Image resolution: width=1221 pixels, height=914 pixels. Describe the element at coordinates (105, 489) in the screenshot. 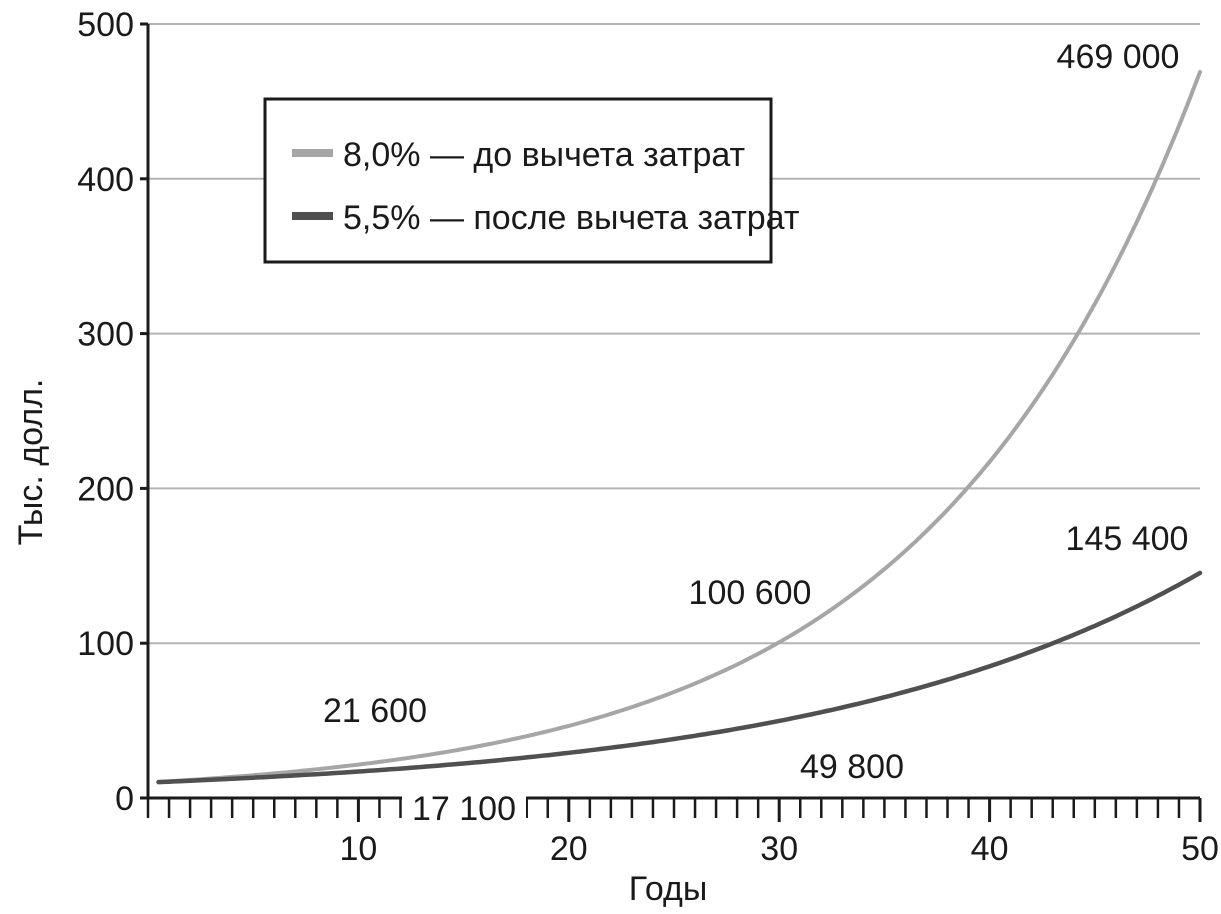

I see `y-tick-label: 200` at that location.